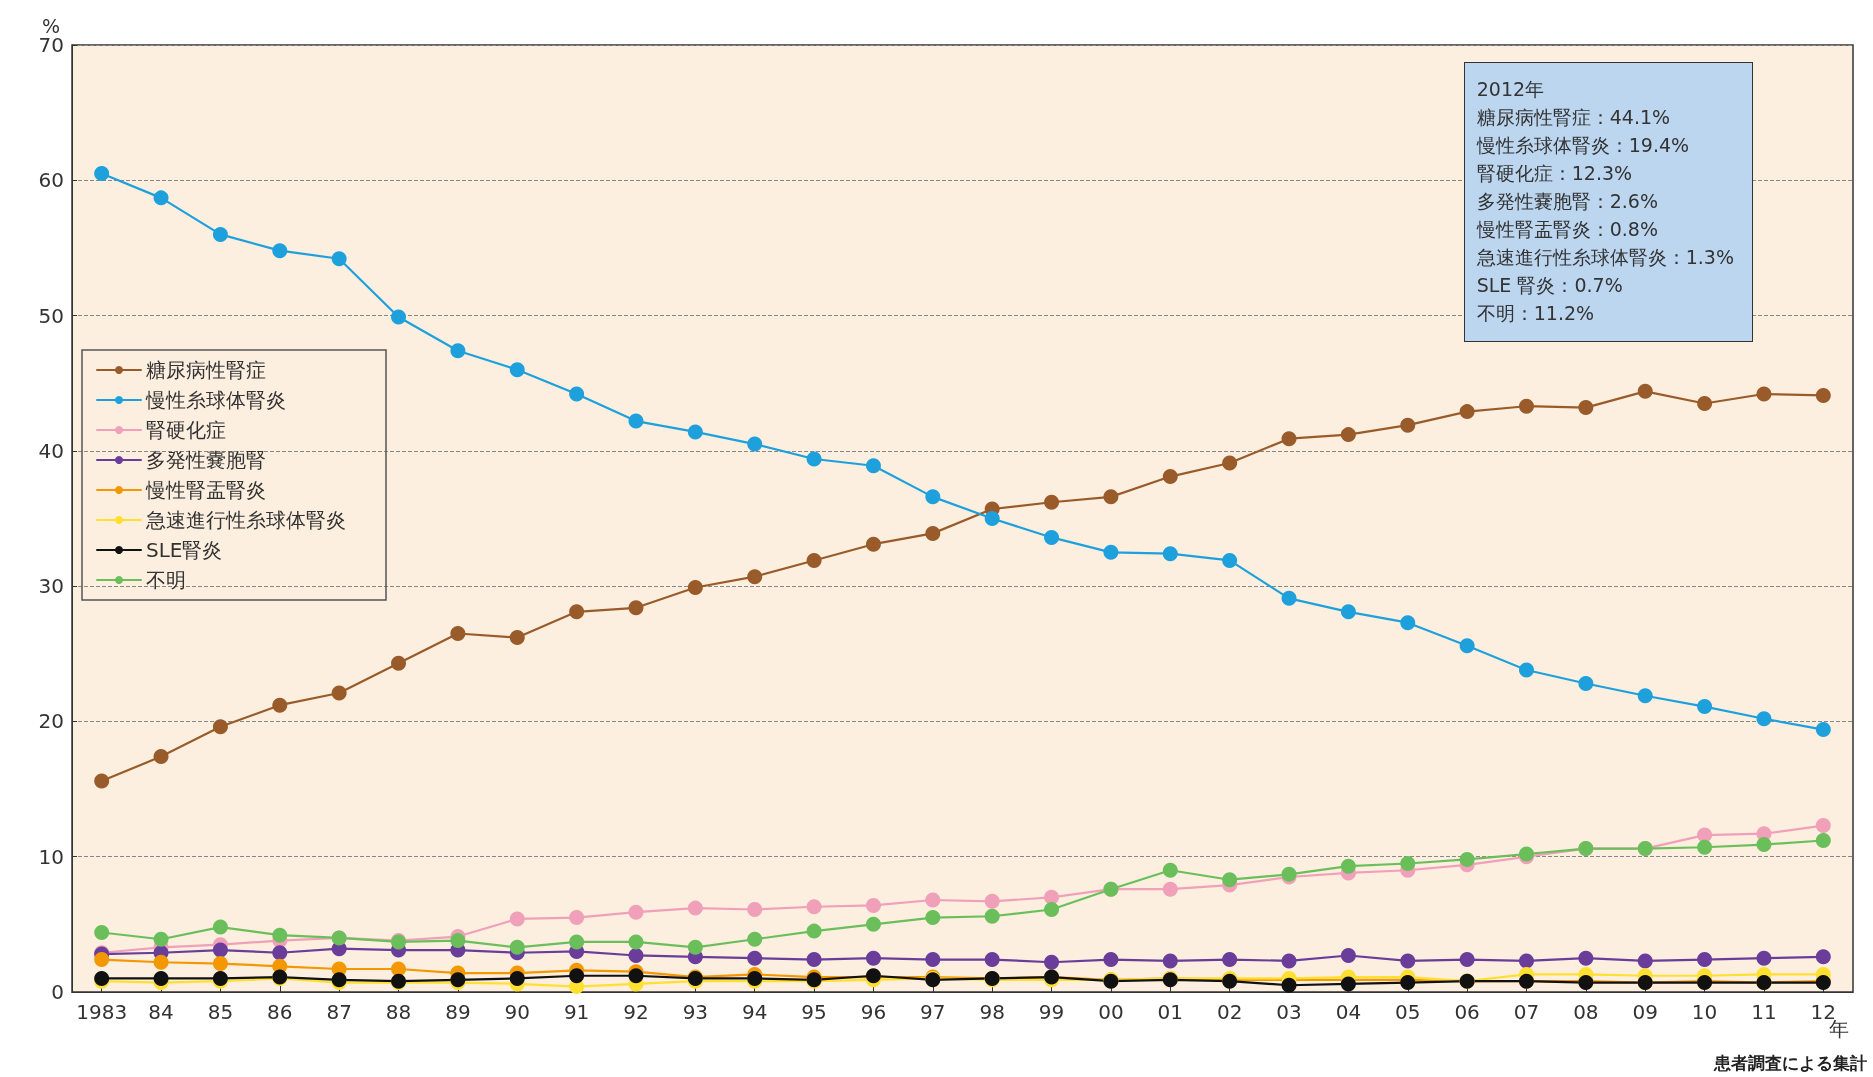 The width and height of the screenshot is (1873, 1077). I want to click on legend-label: 糖尿病性腎症, so click(206, 370).